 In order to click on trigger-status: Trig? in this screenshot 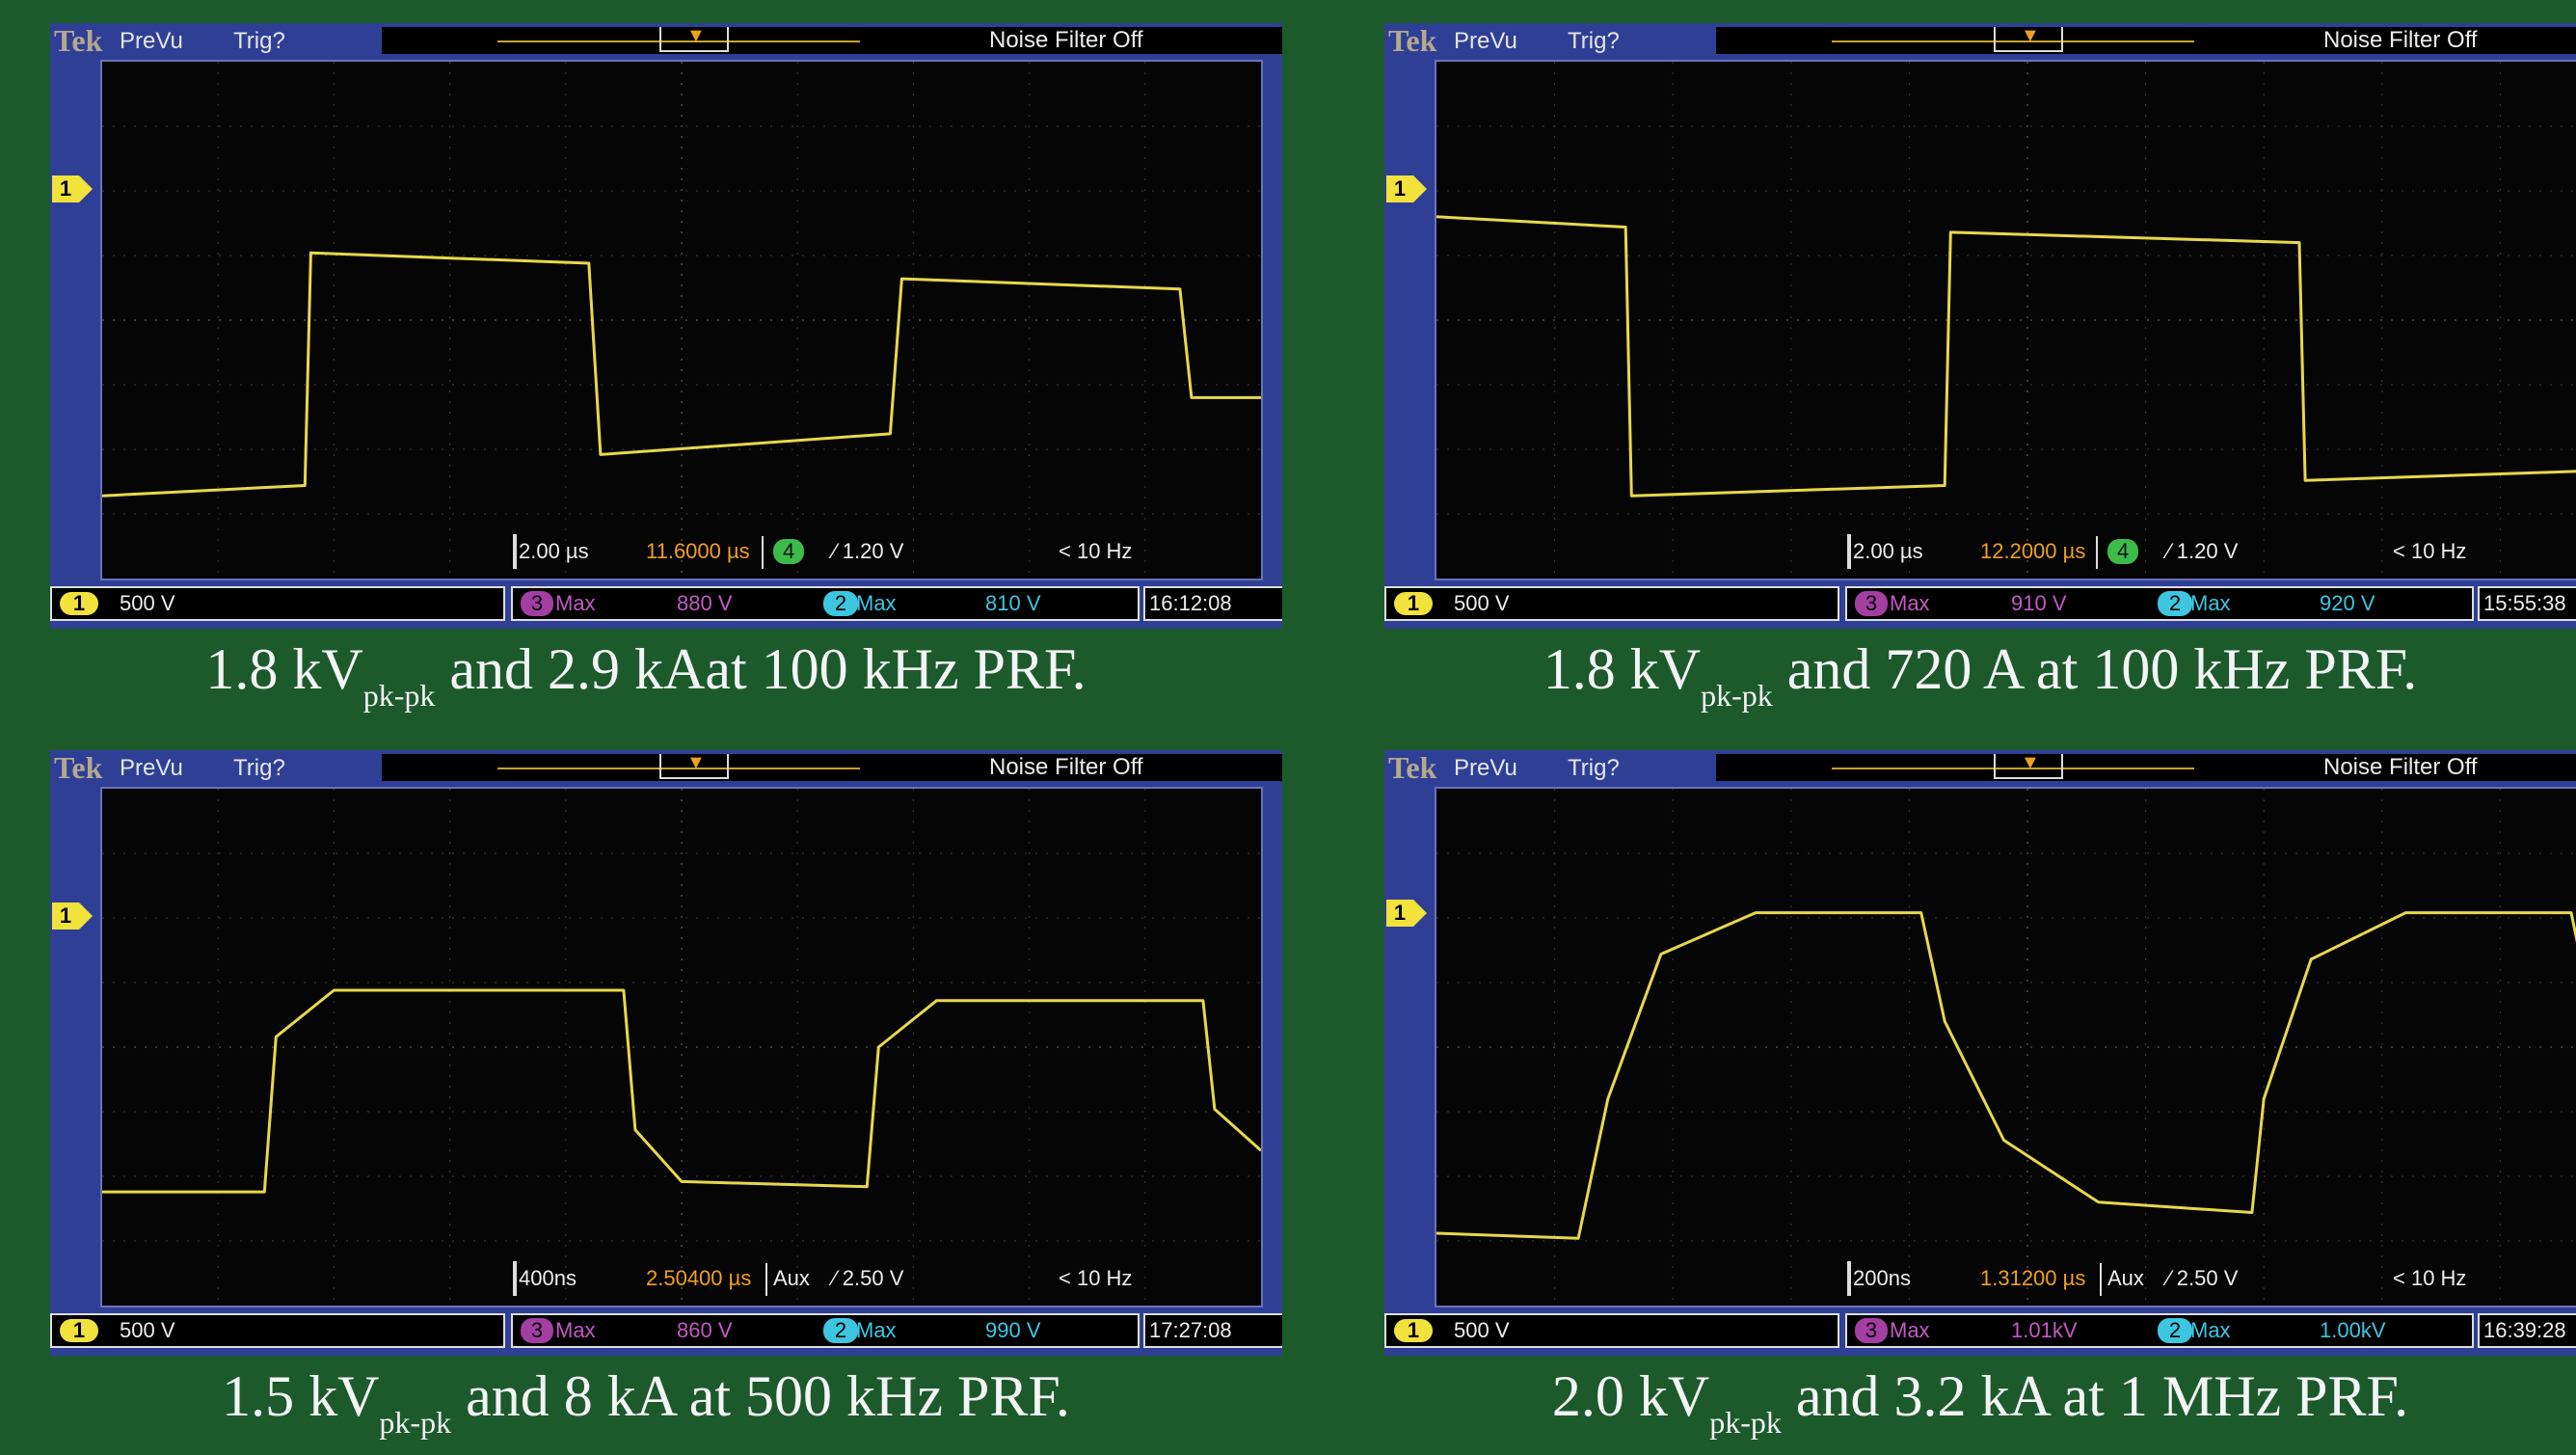, I will do `click(259, 768)`.